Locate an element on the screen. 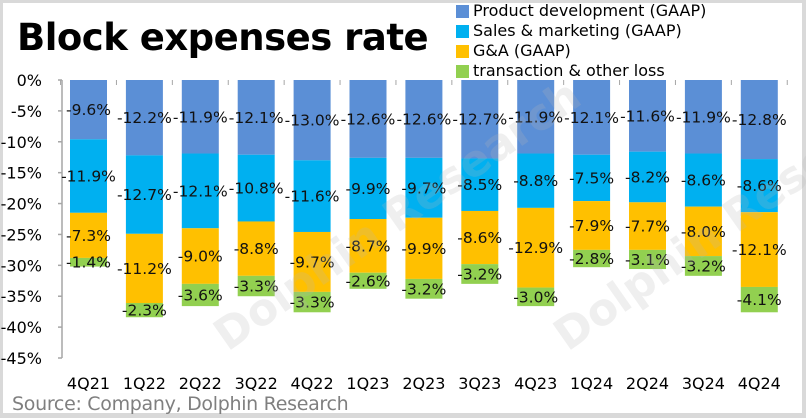 Image resolution: width=806 pixels, height=418 pixels. bar-group-3Q23: -12.7% -8.5% -8.6% -3.2% is located at coordinates (479, 182).